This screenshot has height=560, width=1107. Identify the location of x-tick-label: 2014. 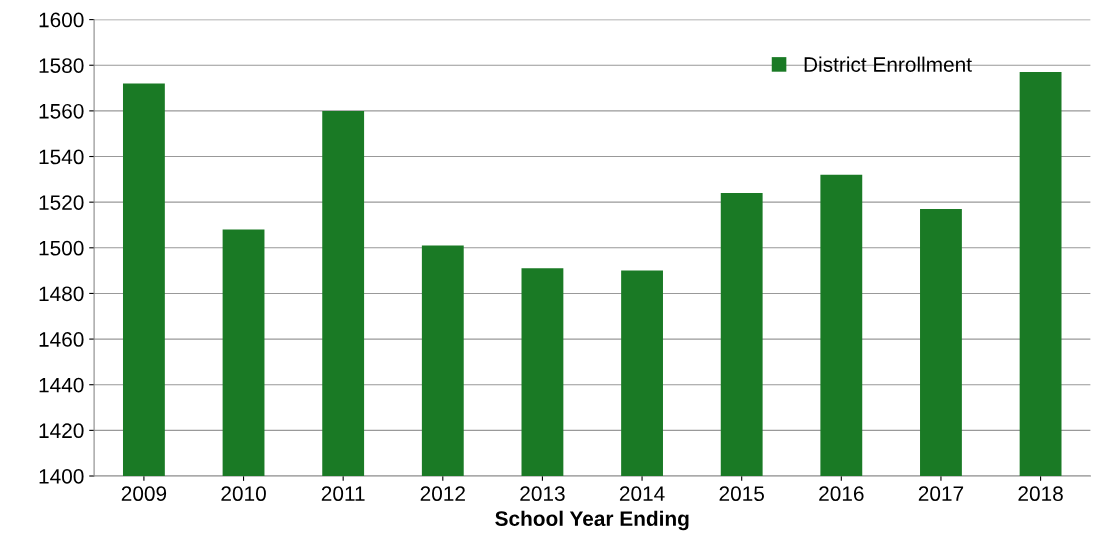
(642, 494).